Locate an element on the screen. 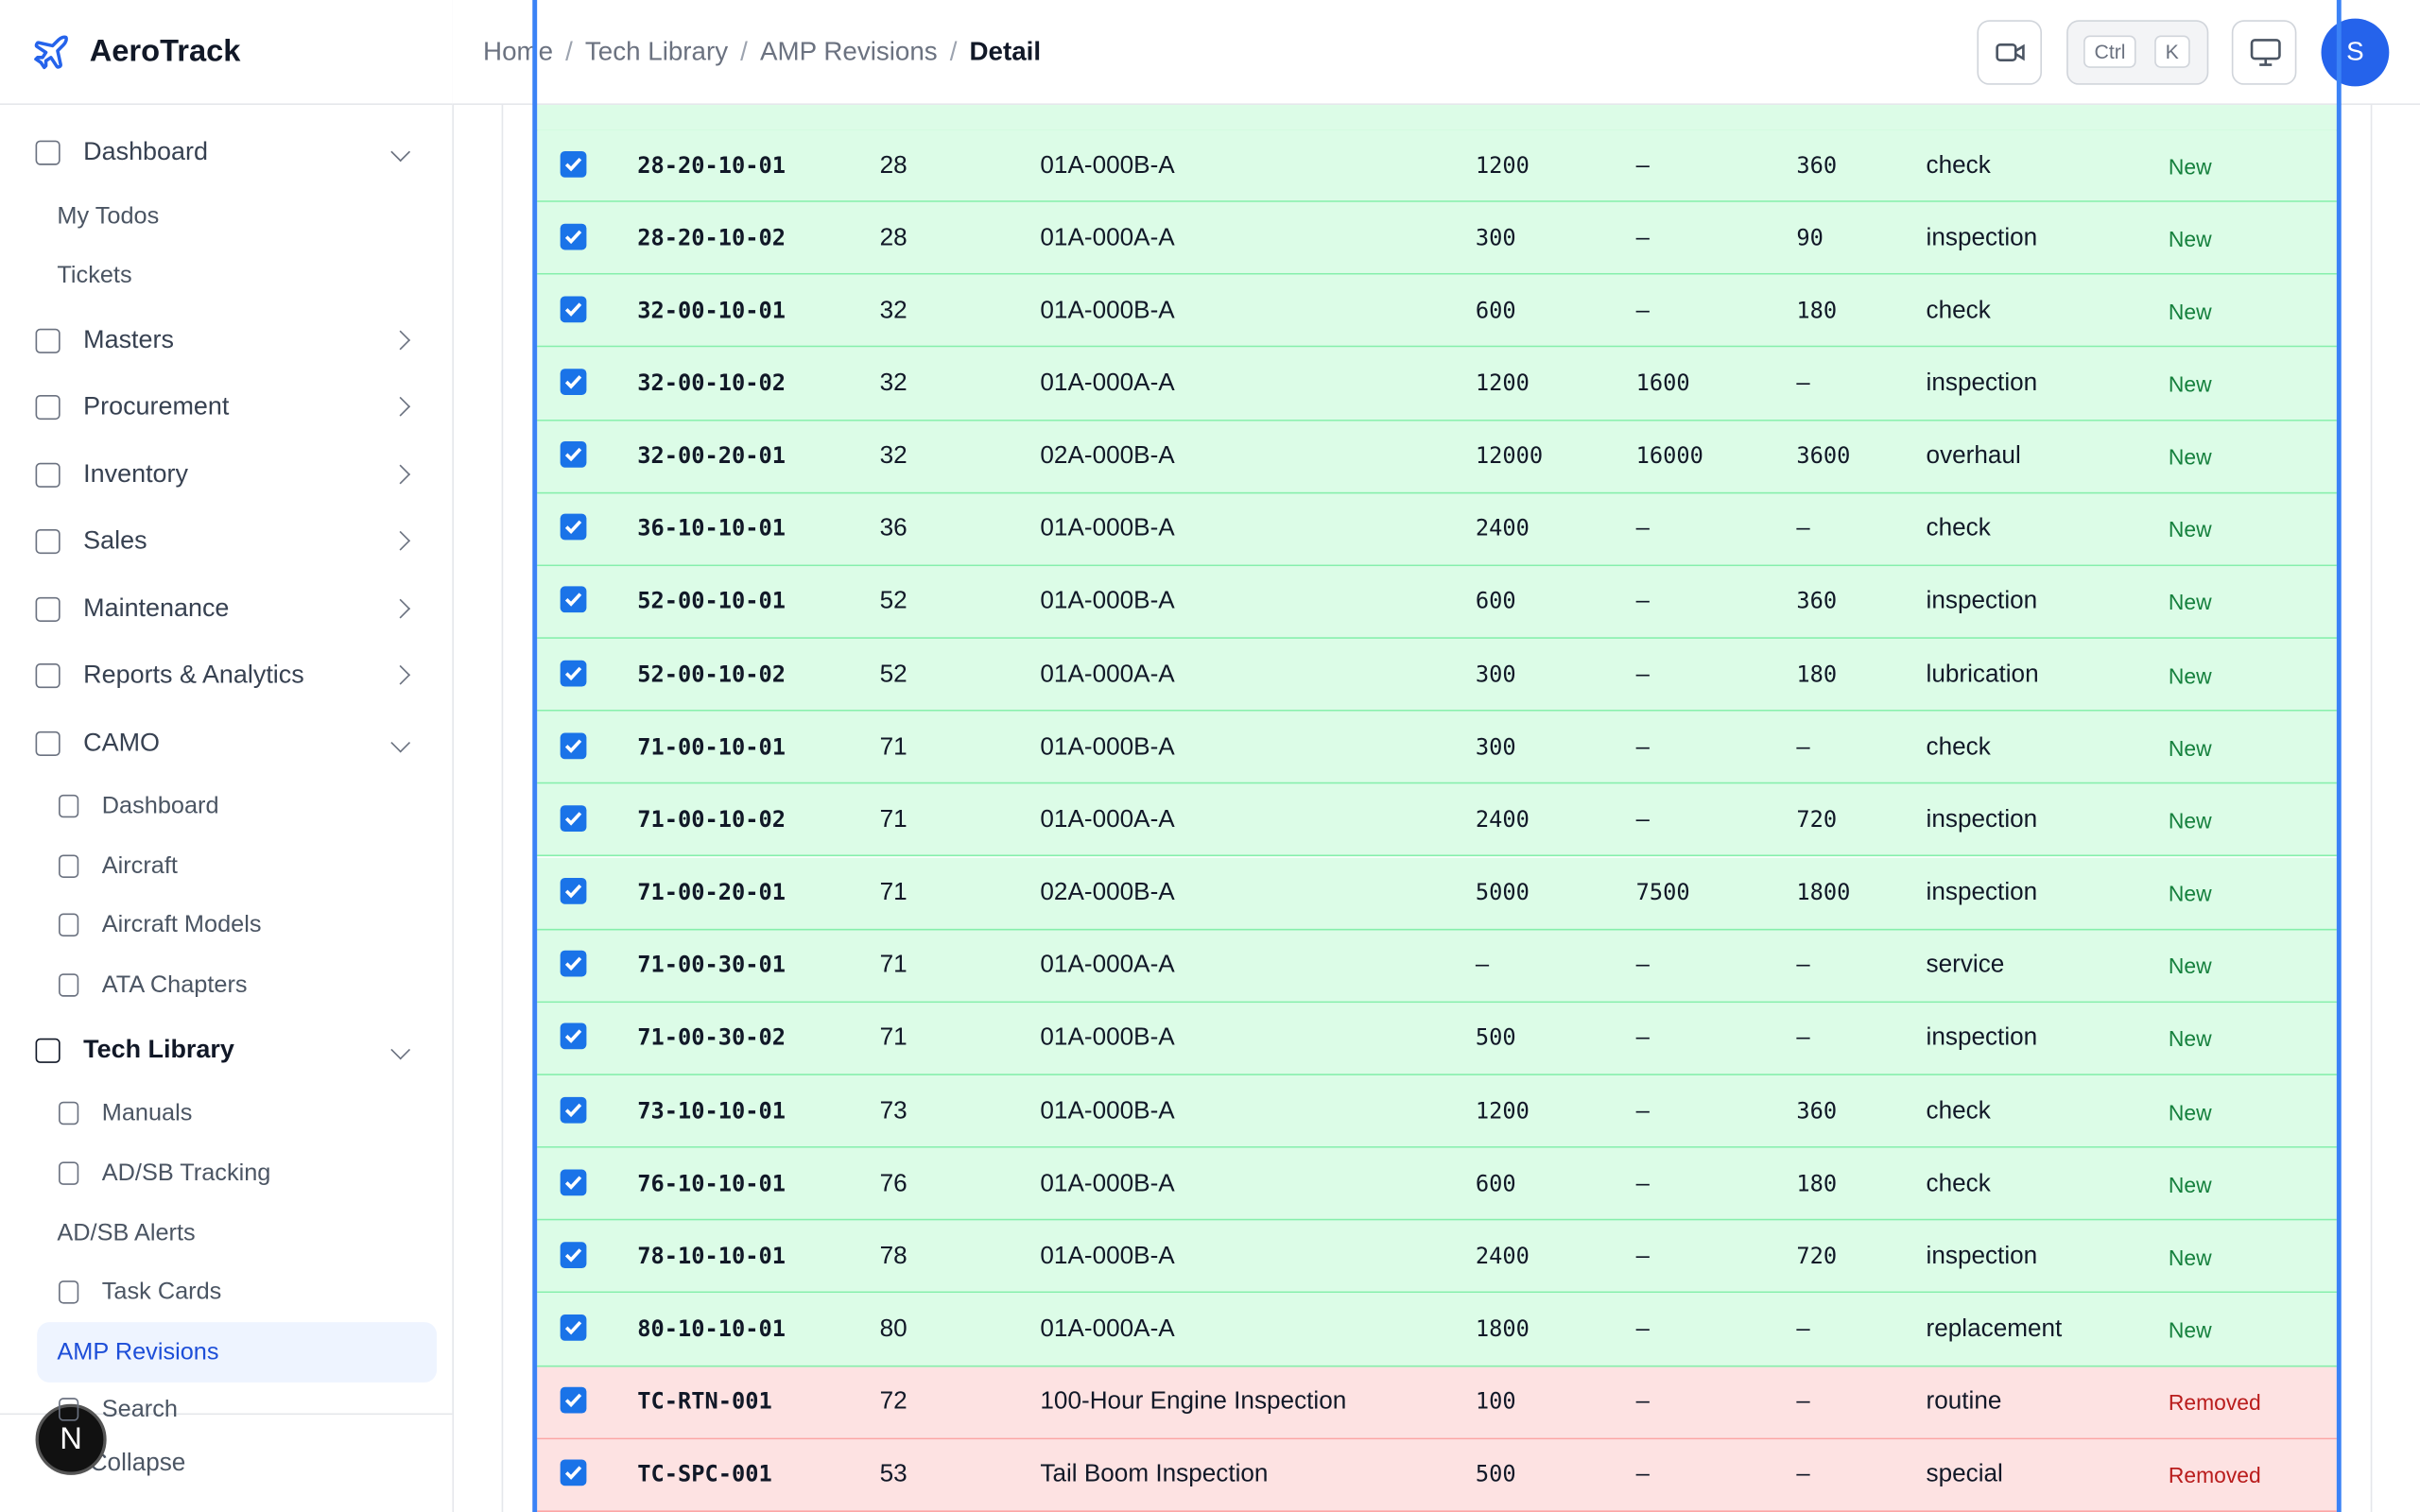  table-row: 71-00-10-01 71 01A-000B-A 300 – – check New is located at coordinates (1437, 747).